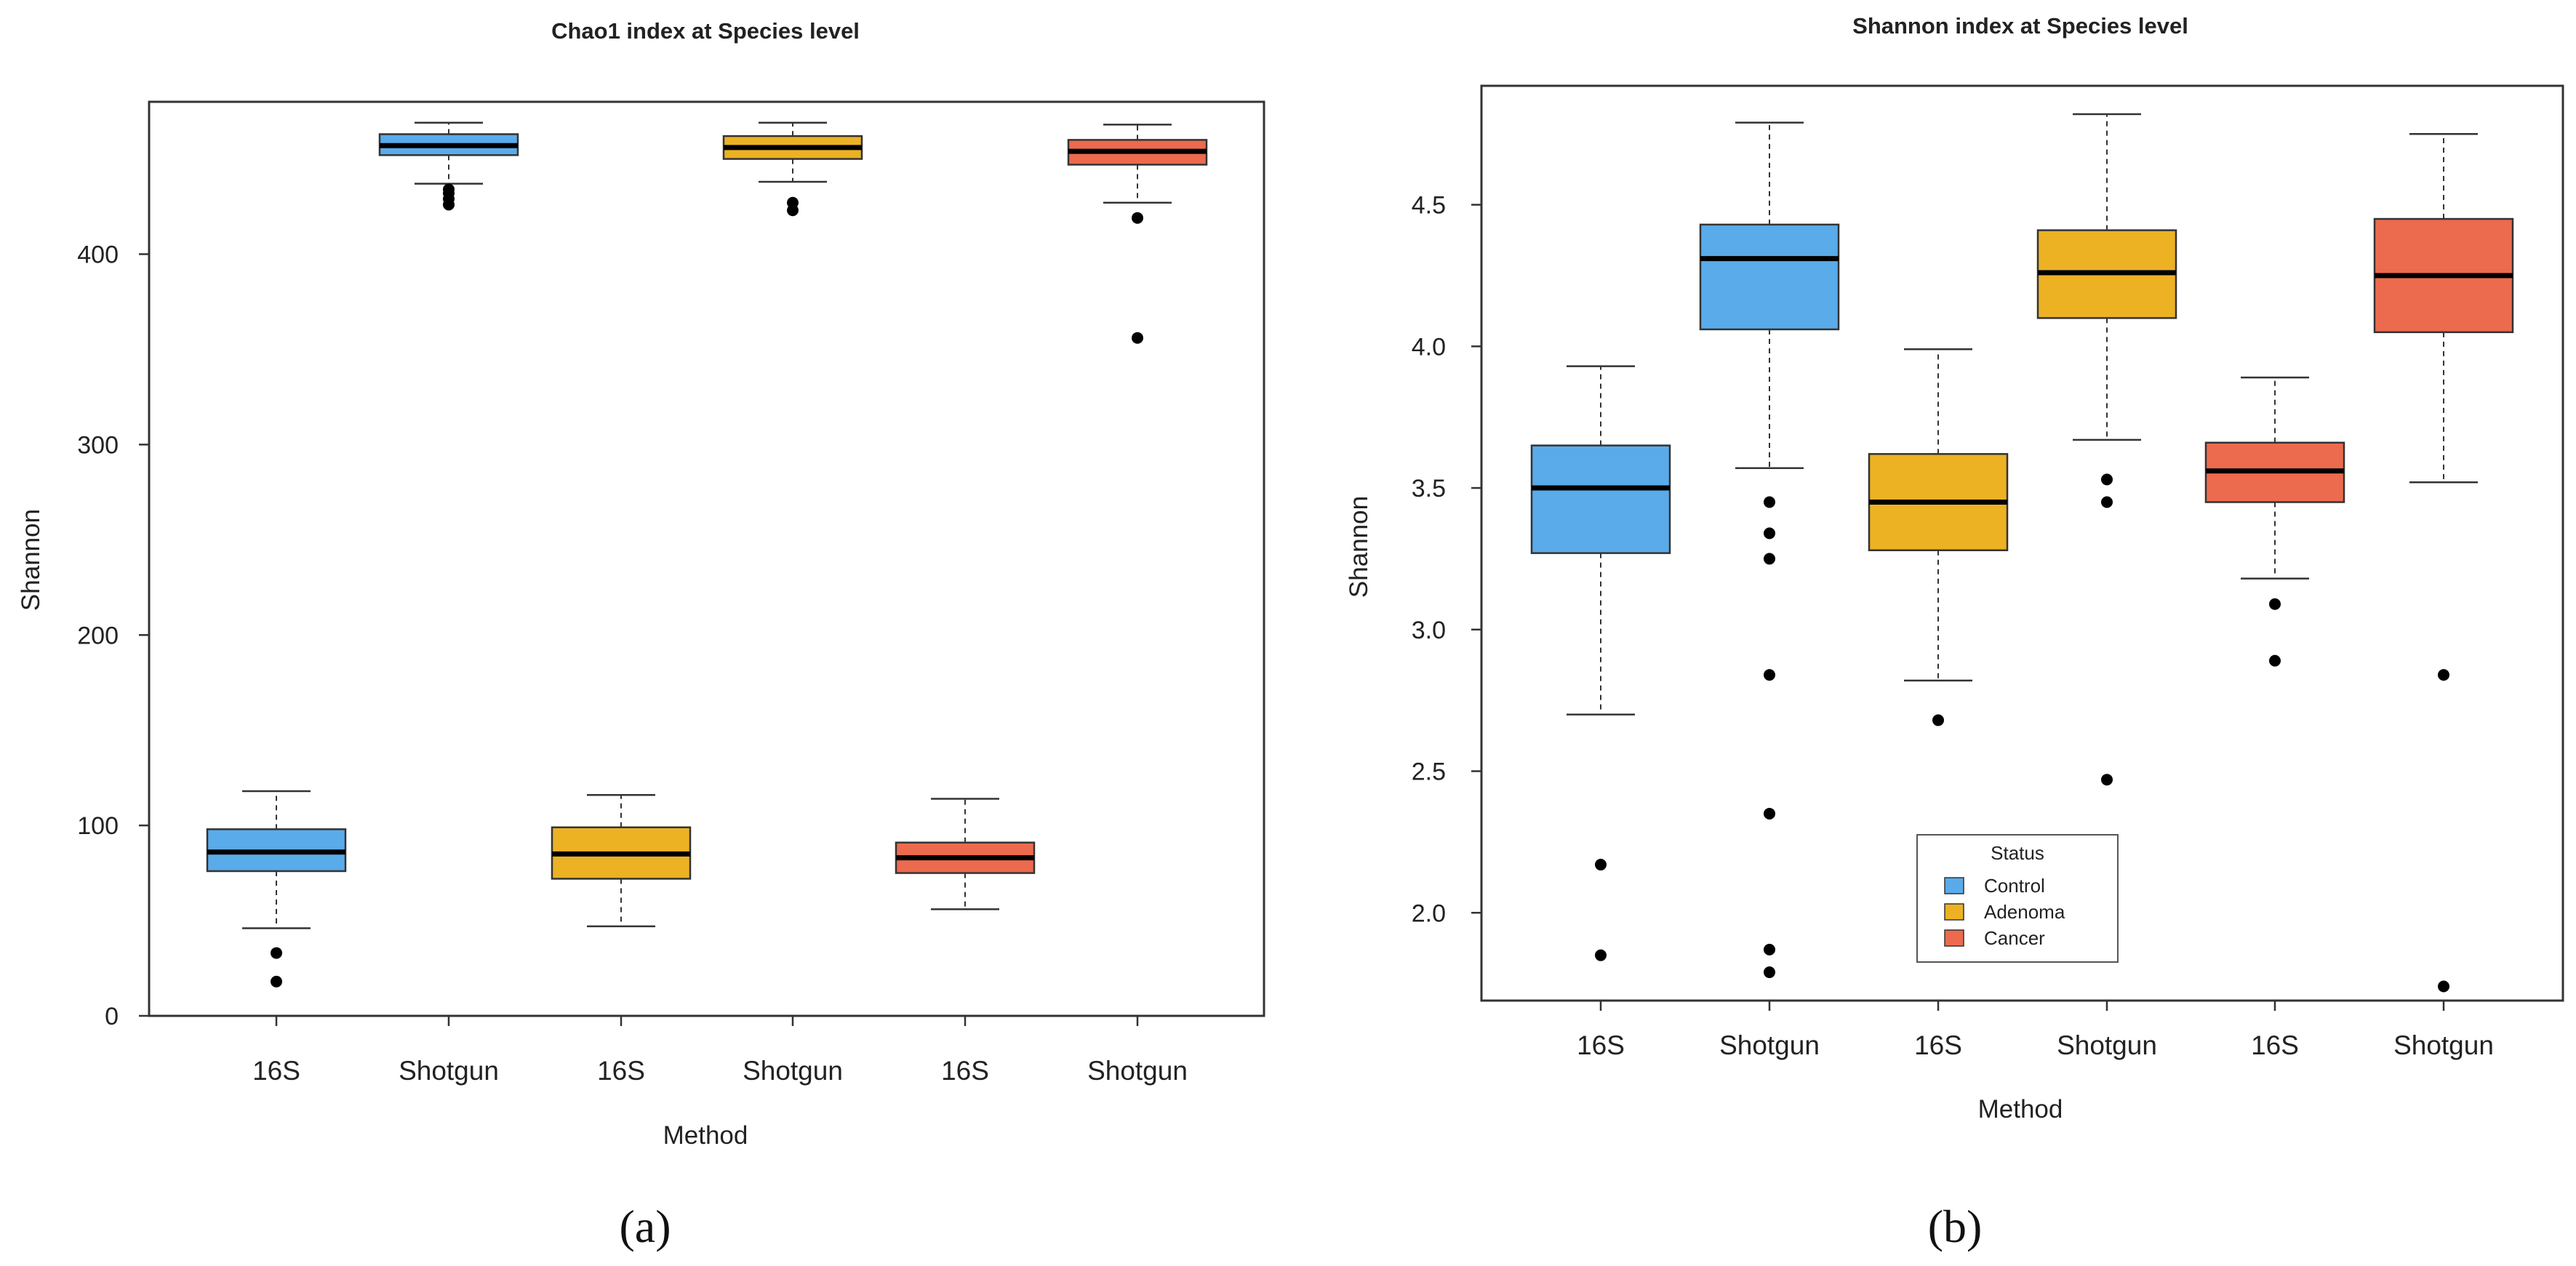 The image size is (2576, 1266). I want to click on legend-swatch-control, so click(1954, 885).